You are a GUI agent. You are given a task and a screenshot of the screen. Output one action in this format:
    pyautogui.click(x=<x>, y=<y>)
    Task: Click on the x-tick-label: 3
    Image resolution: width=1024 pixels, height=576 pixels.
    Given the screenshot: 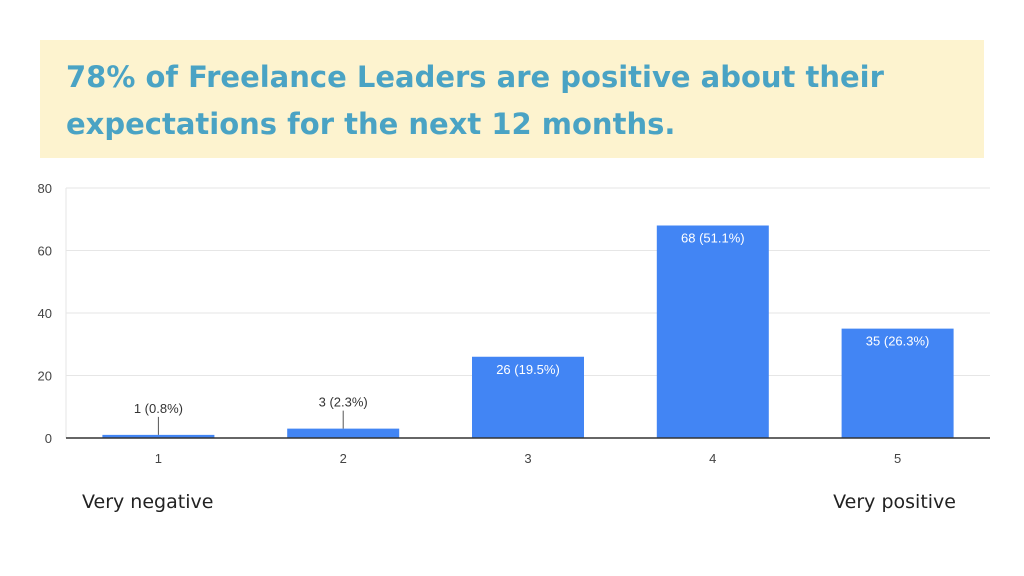 What is the action you would take?
    pyautogui.click(x=527, y=458)
    